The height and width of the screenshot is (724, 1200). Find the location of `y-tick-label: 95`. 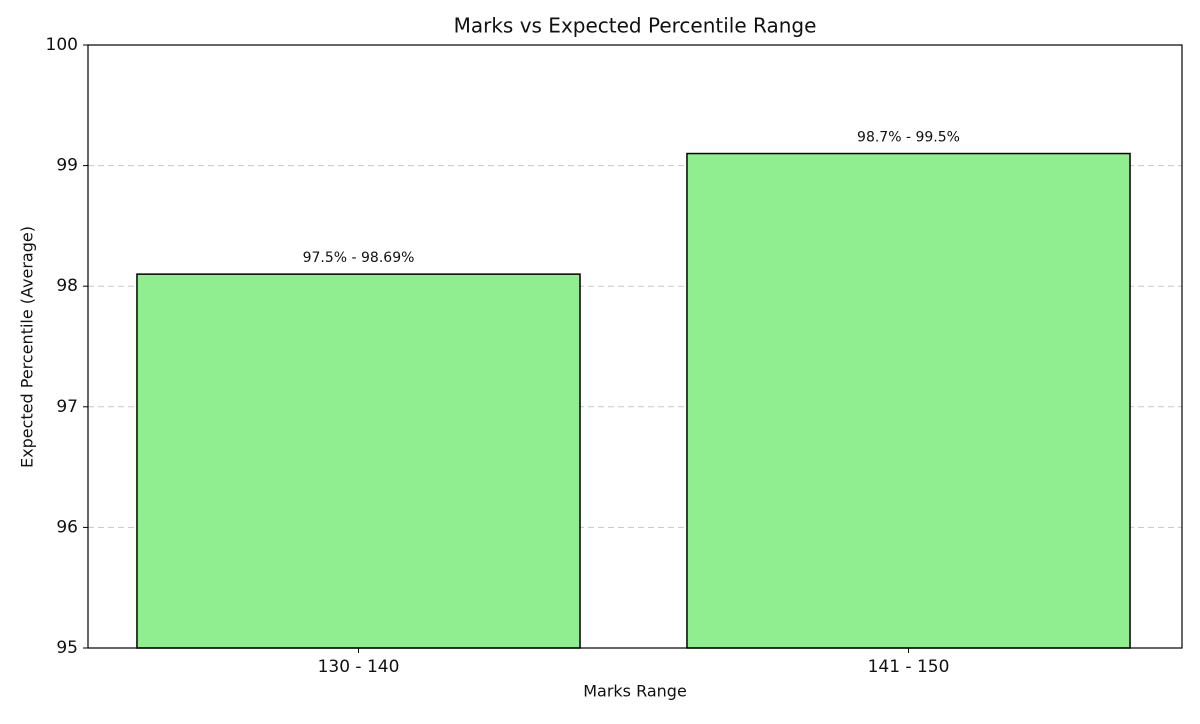

y-tick-label: 95 is located at coordinates (67, 648).